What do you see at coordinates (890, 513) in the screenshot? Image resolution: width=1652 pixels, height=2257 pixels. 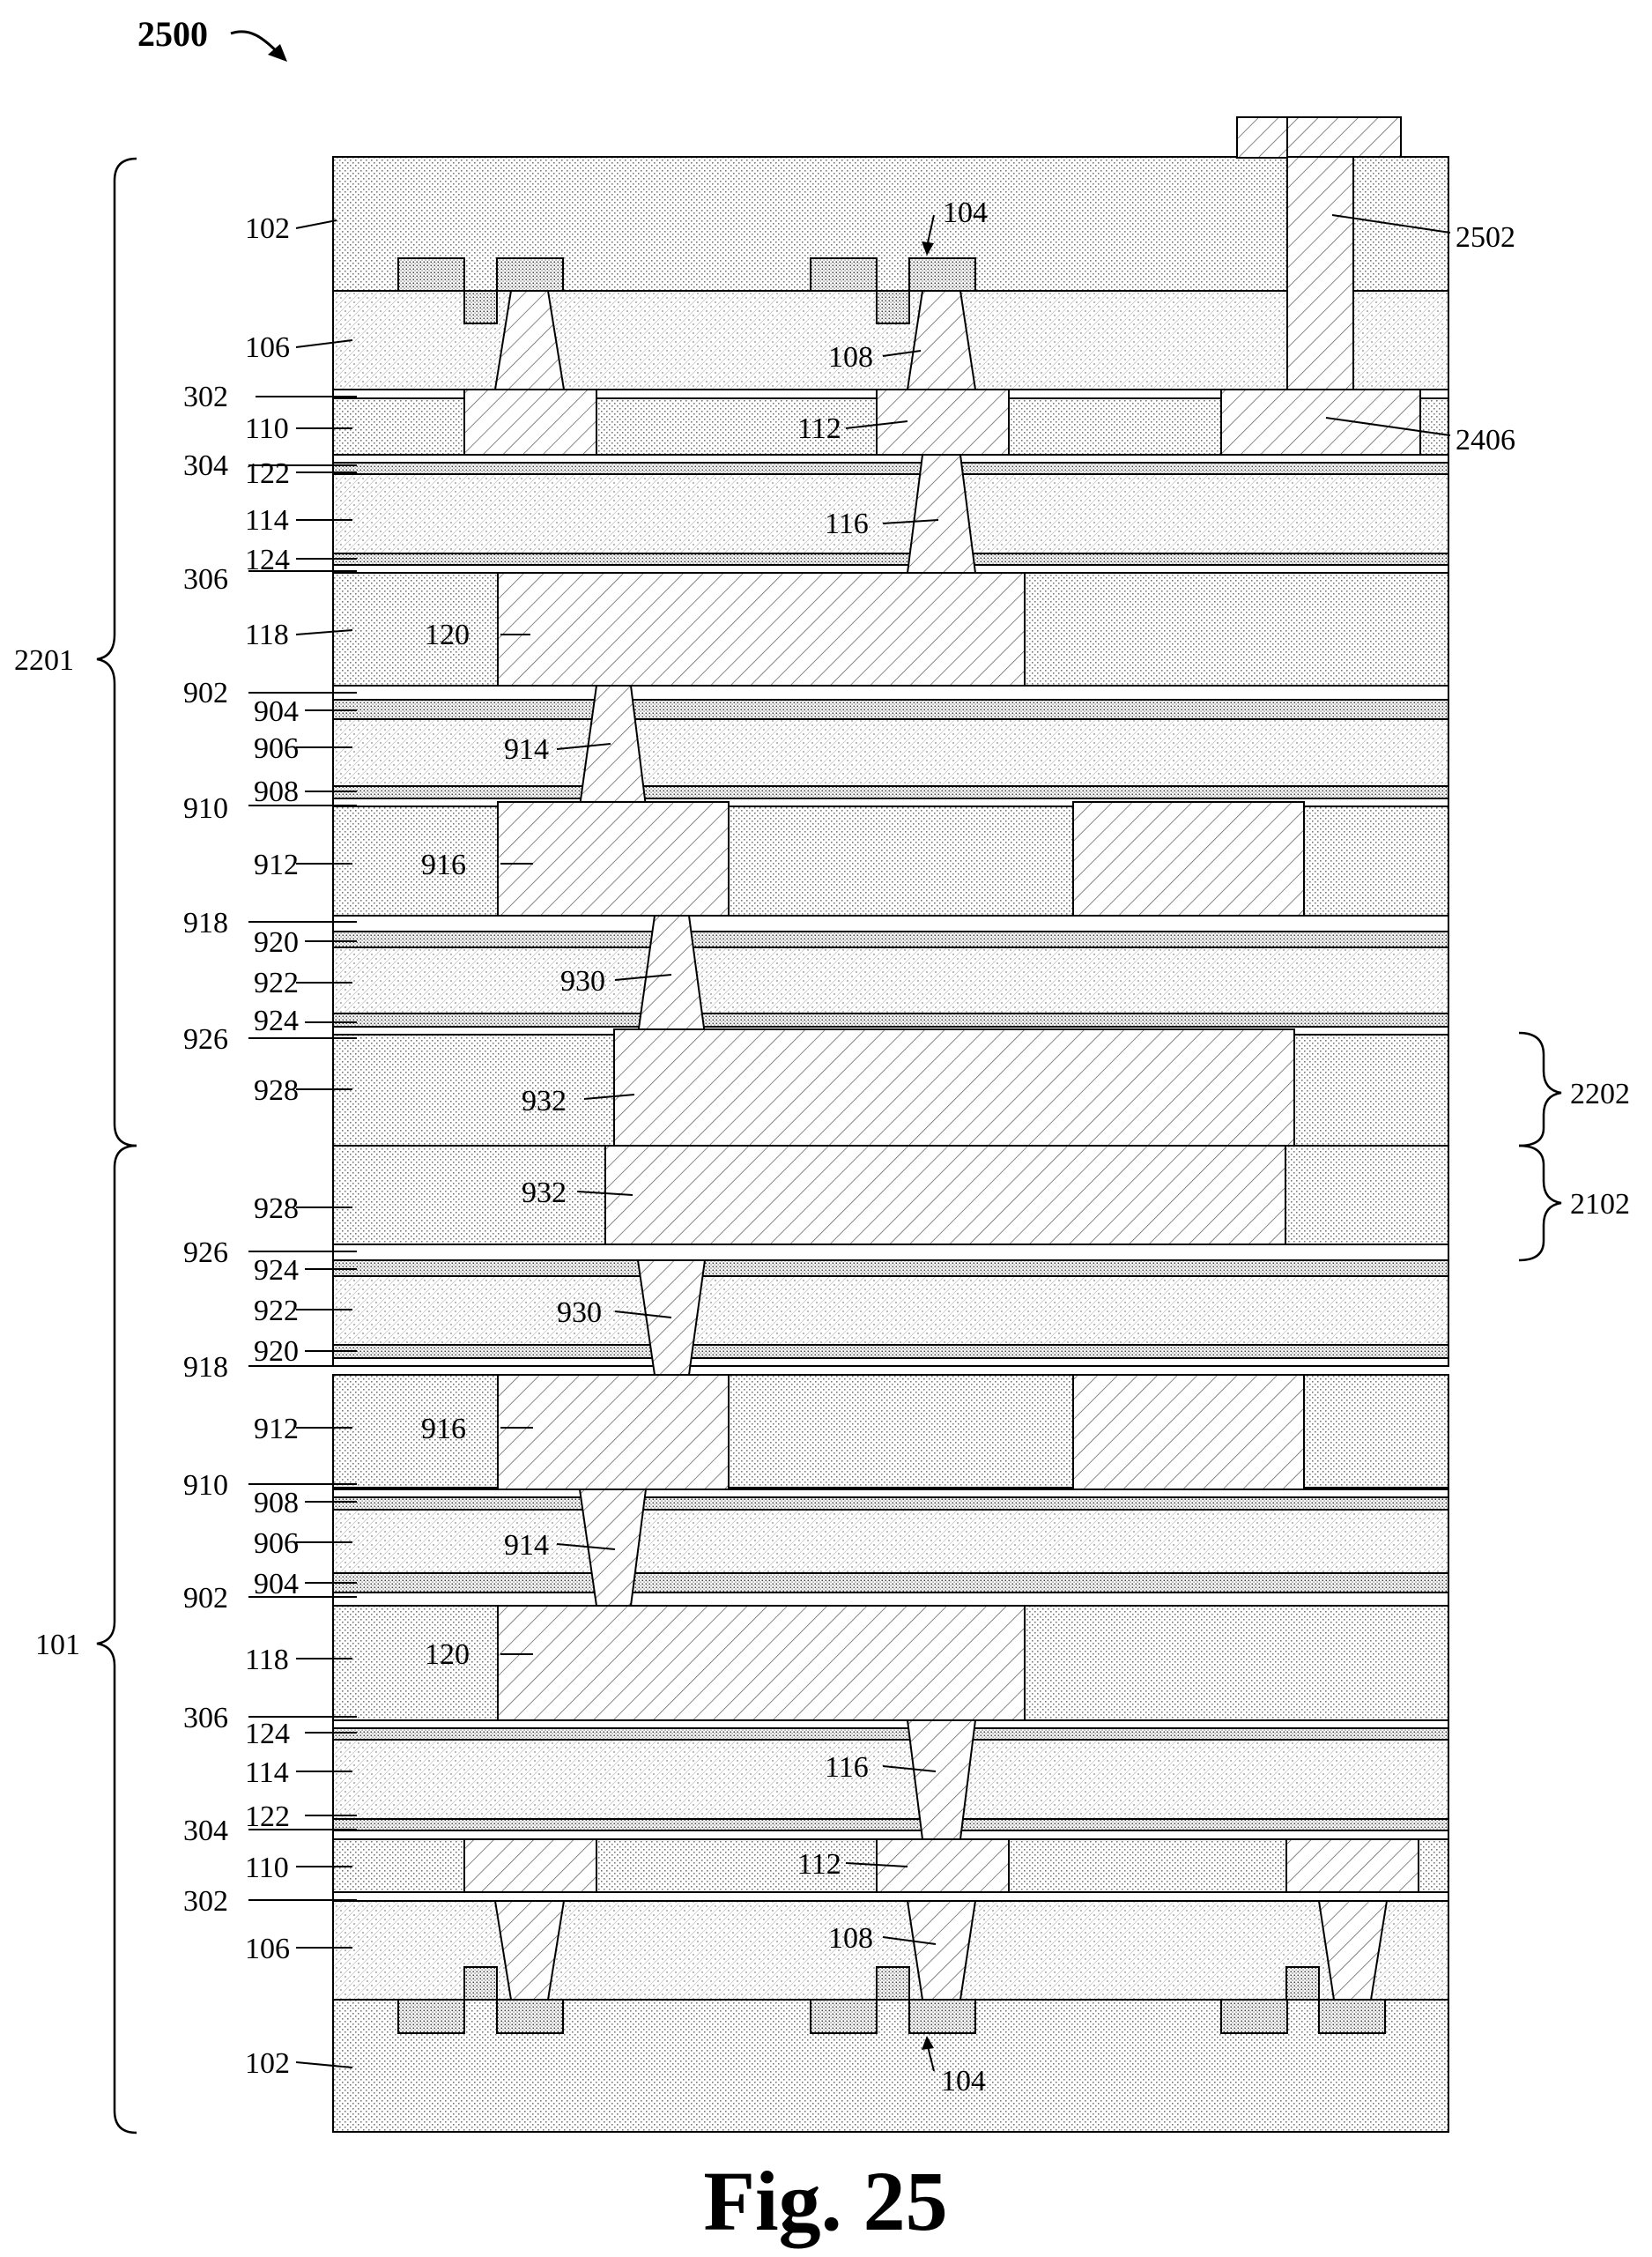 I see `layer-114-upper` at bounding box center [890, 513].